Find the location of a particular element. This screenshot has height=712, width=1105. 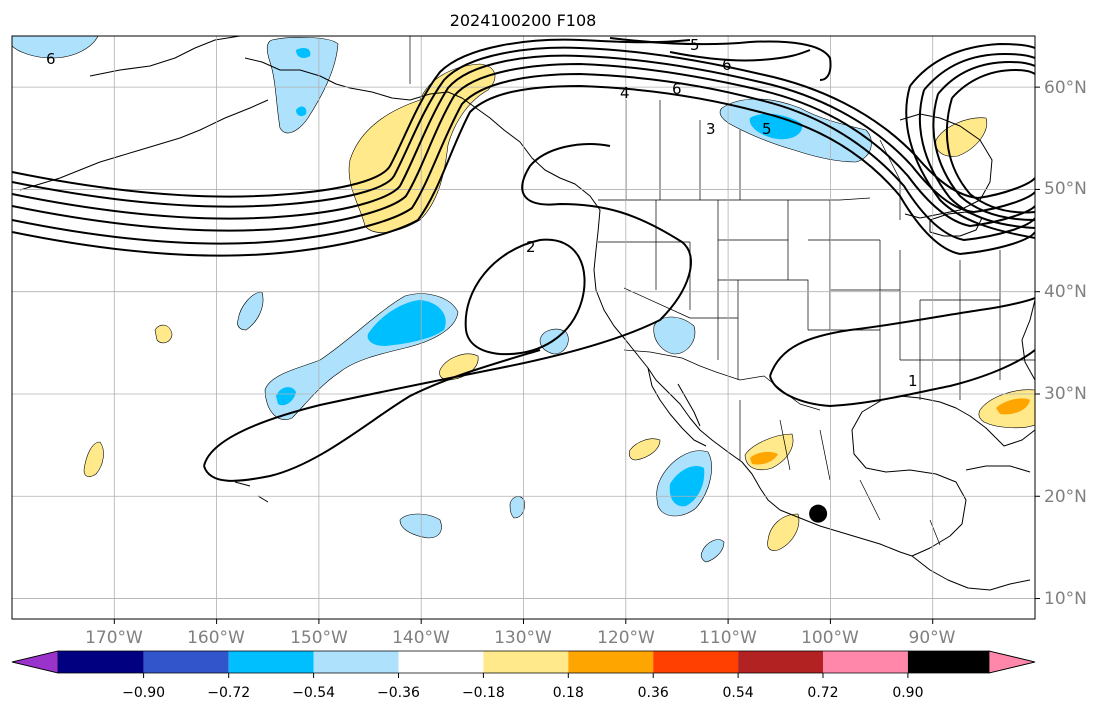

border-mexico-states is located at coordinates (840, 473).